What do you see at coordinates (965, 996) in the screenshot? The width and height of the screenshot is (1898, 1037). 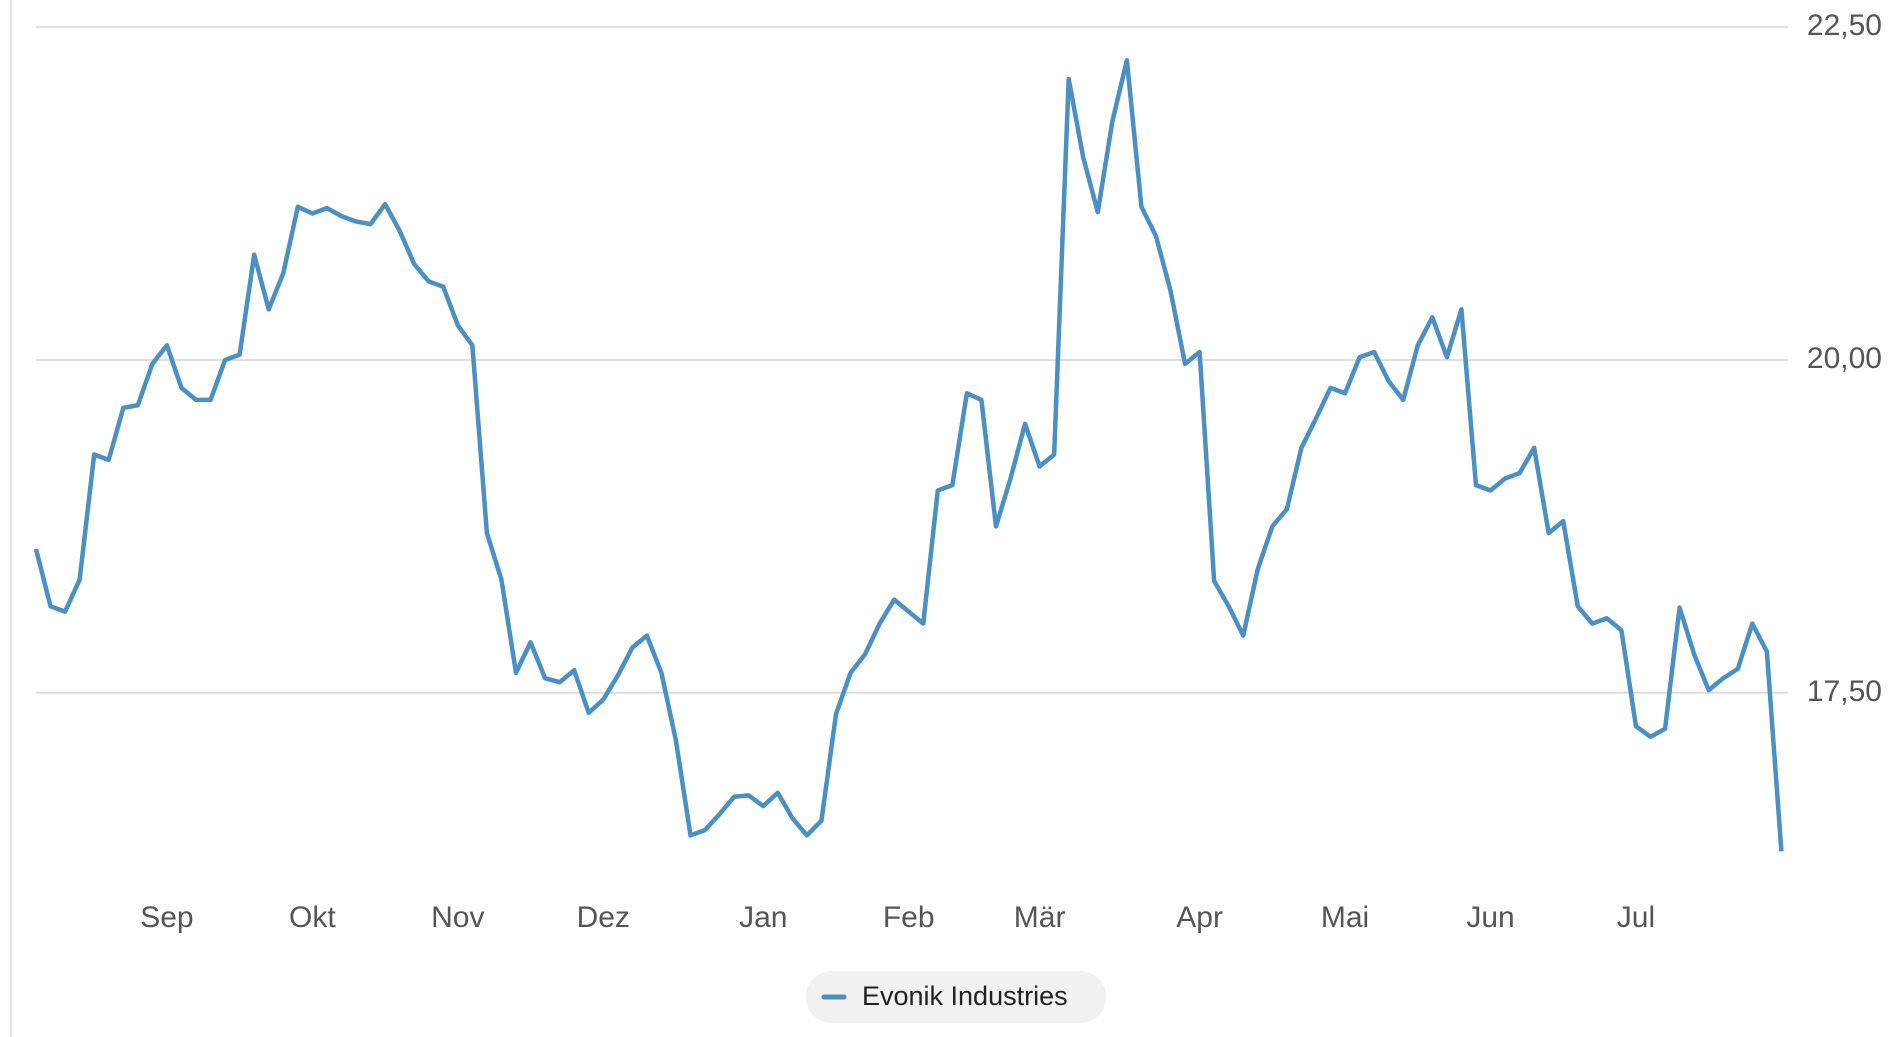 I see `legend-label: Evonik Industries` at bounding box center [965, 996].